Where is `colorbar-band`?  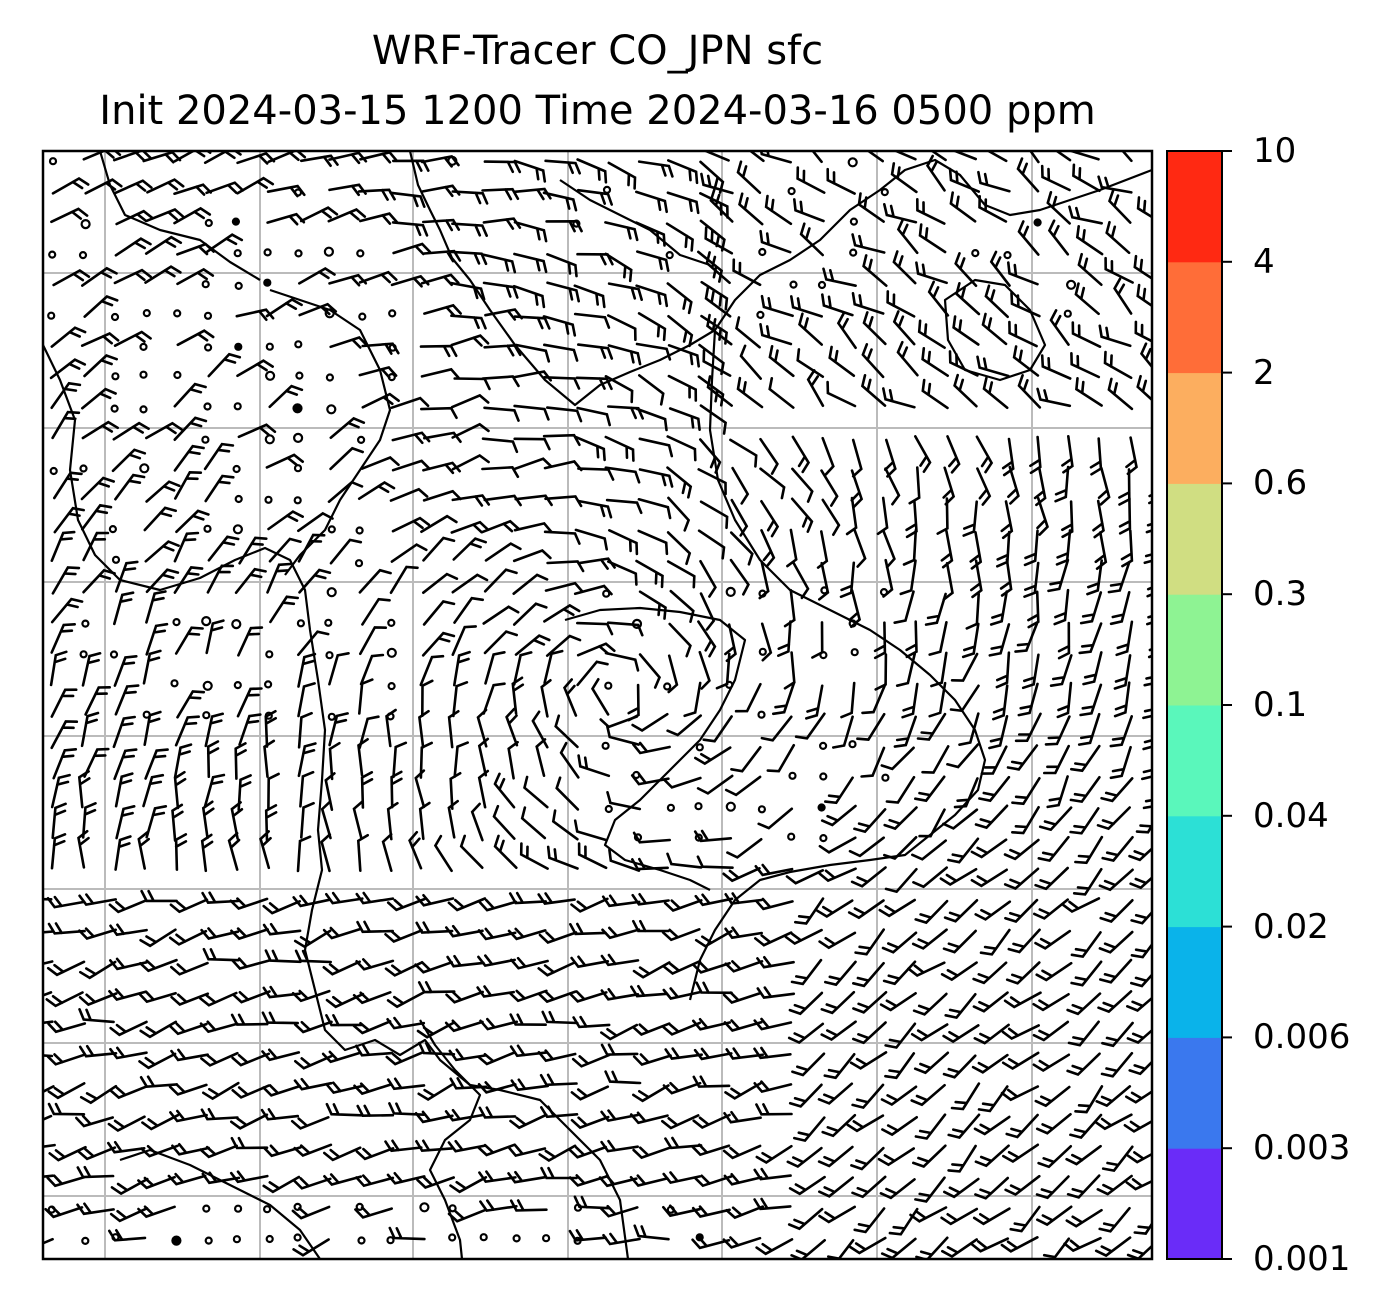
colorbar-band is located at coordinates (1194, 1204).